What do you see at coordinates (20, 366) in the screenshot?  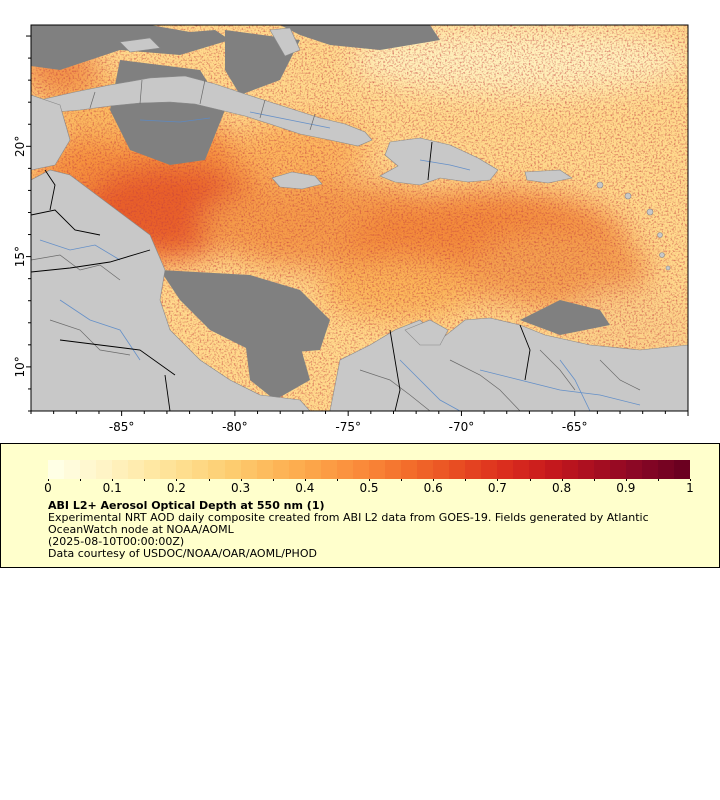 I see `lat-tick-label: 10°` at bounding box center [20, 366].